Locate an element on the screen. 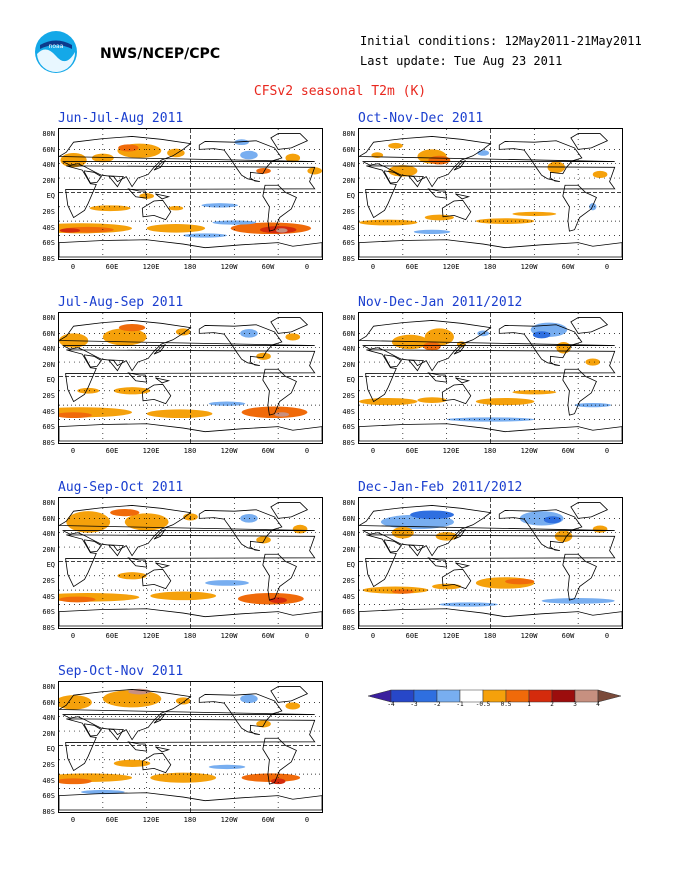 This screenshot has height=880, width=680. colorbar-label: -1 is located at coordinates (460, 704).